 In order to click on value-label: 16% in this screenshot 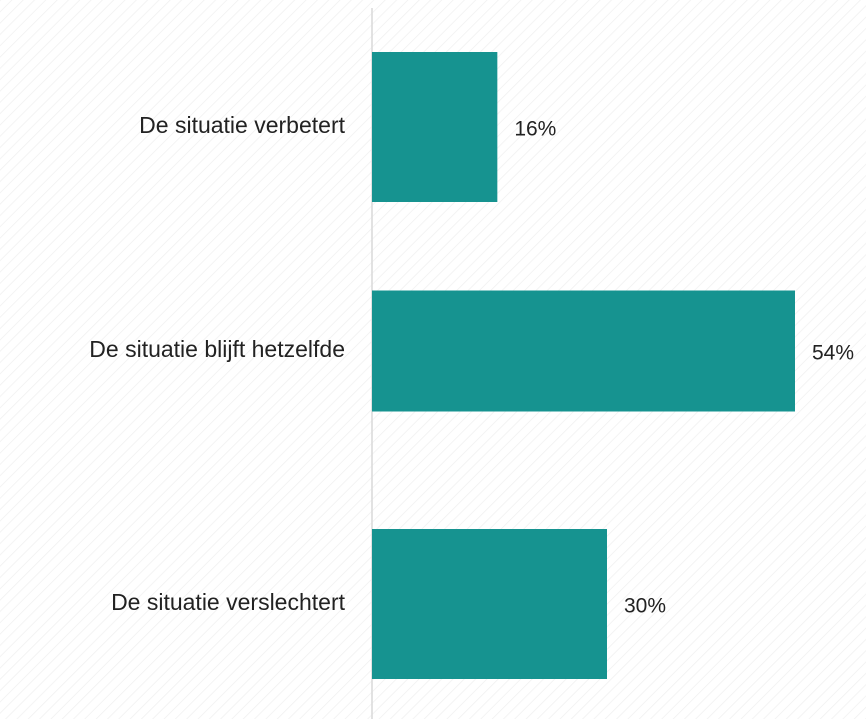, I will do `click(535, 129)`.